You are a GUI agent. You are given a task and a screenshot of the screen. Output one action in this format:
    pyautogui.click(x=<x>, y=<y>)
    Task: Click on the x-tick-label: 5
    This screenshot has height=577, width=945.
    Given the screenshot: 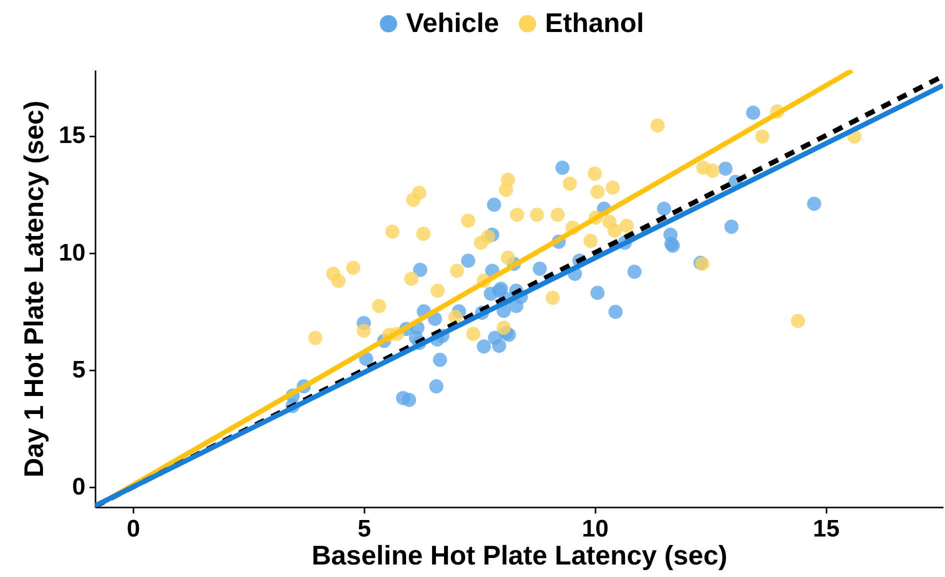 What is the action you would take?
    pyautogui.click(x=364, y=529)
    